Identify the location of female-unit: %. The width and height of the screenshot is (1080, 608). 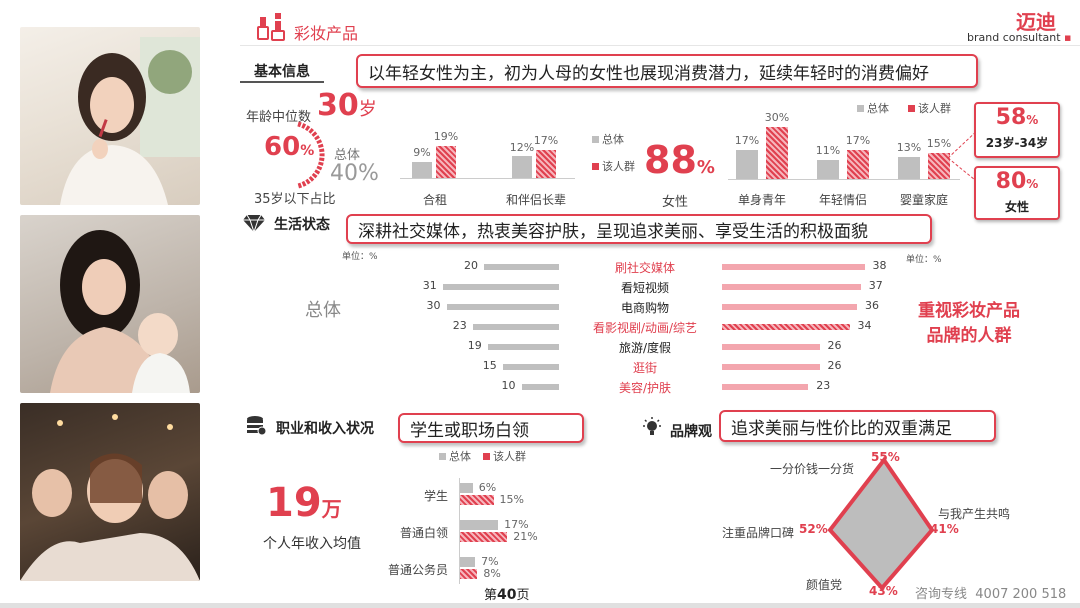
(705, 167).